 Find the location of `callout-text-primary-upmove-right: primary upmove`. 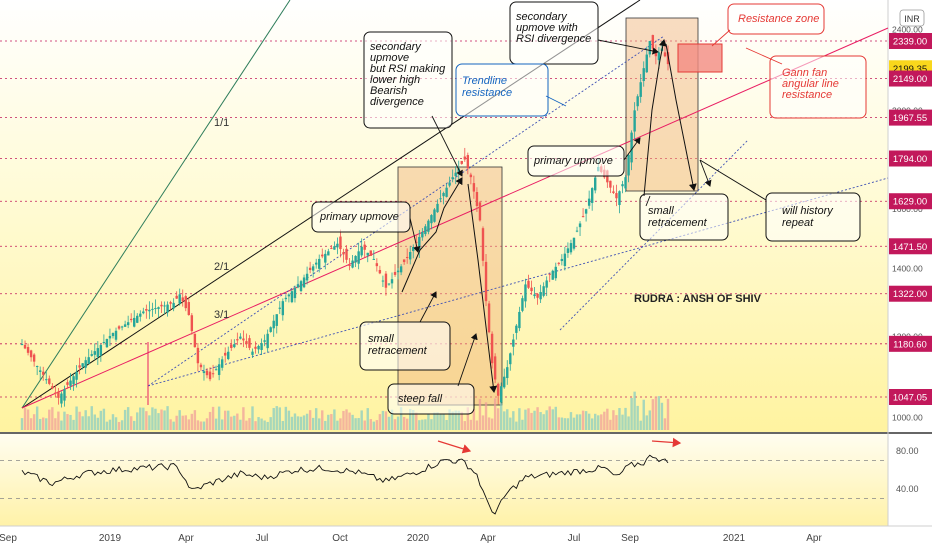

callout-text-primary-upmove-right: primary upmove is located at coordinates (573, 161).